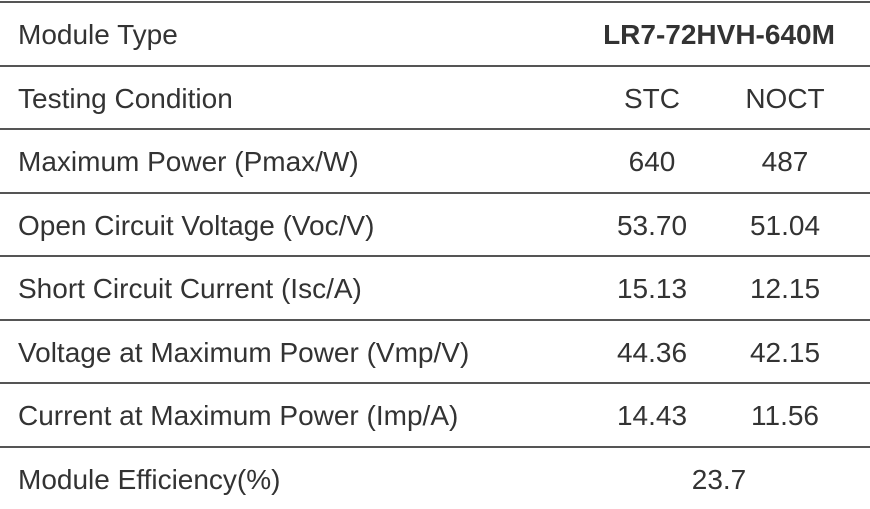 Image resolution: width=870 pixels, height=509 pixels. Describe the element at coordinates (785, 415) in the screenshot. I see `cell-value: 11.56` at that location.